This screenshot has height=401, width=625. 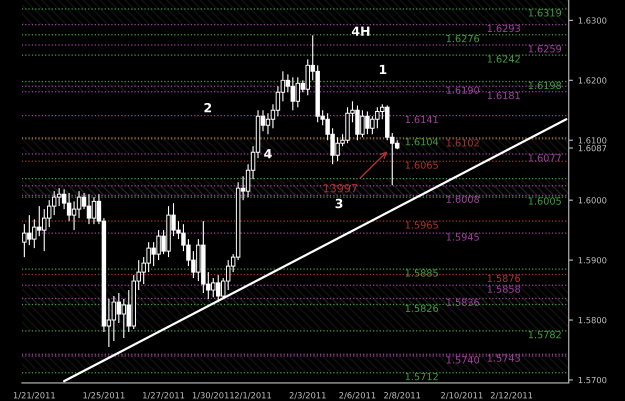 What do you see at coordinates (463, 199) in the screenshot?
I see `ref-line-label: 1.6008` at bounding box center [463, 199].